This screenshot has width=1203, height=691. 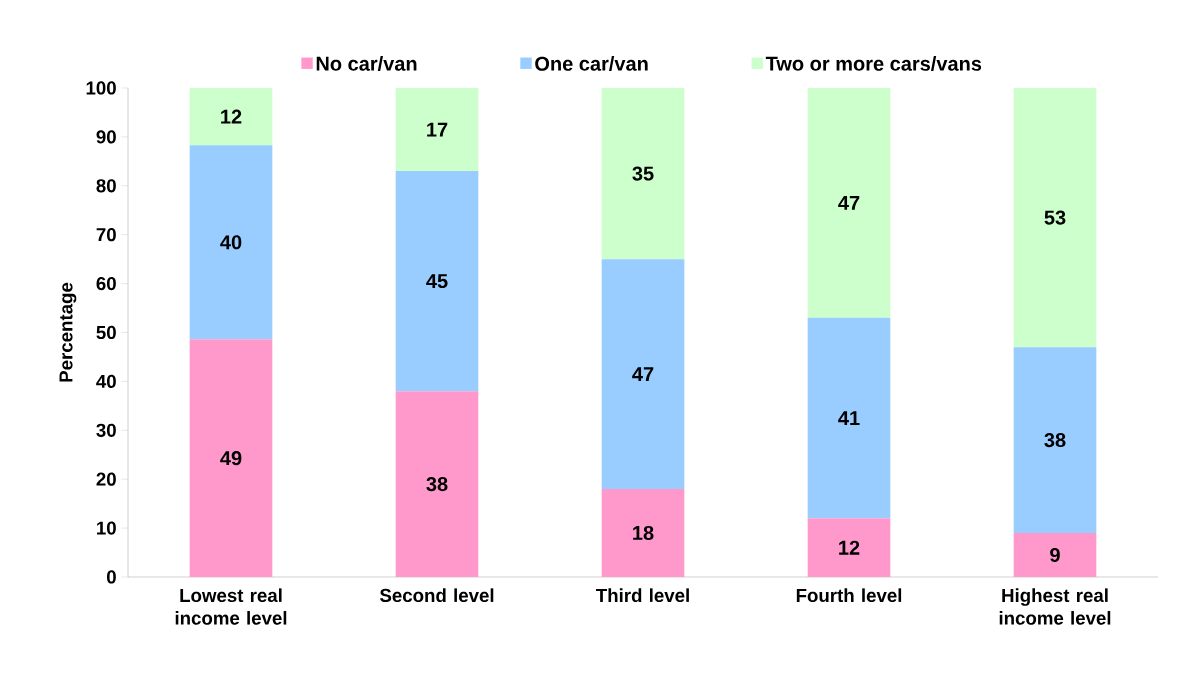 I want to click on data-label: 9, so click(x=1055, y=555).